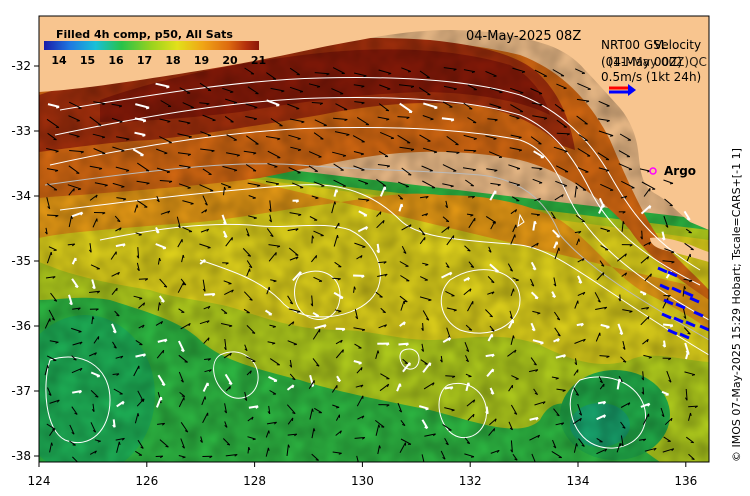  I want to click on contour-line, so click(480, 301).